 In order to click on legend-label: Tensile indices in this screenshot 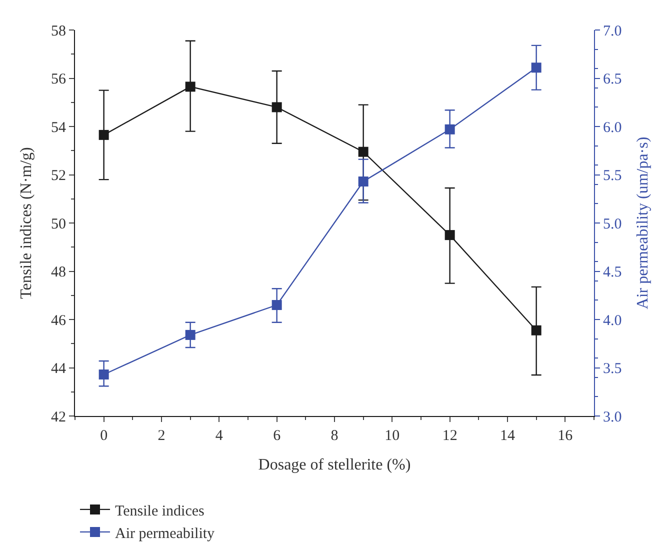, I will do `click(160, 511)`.